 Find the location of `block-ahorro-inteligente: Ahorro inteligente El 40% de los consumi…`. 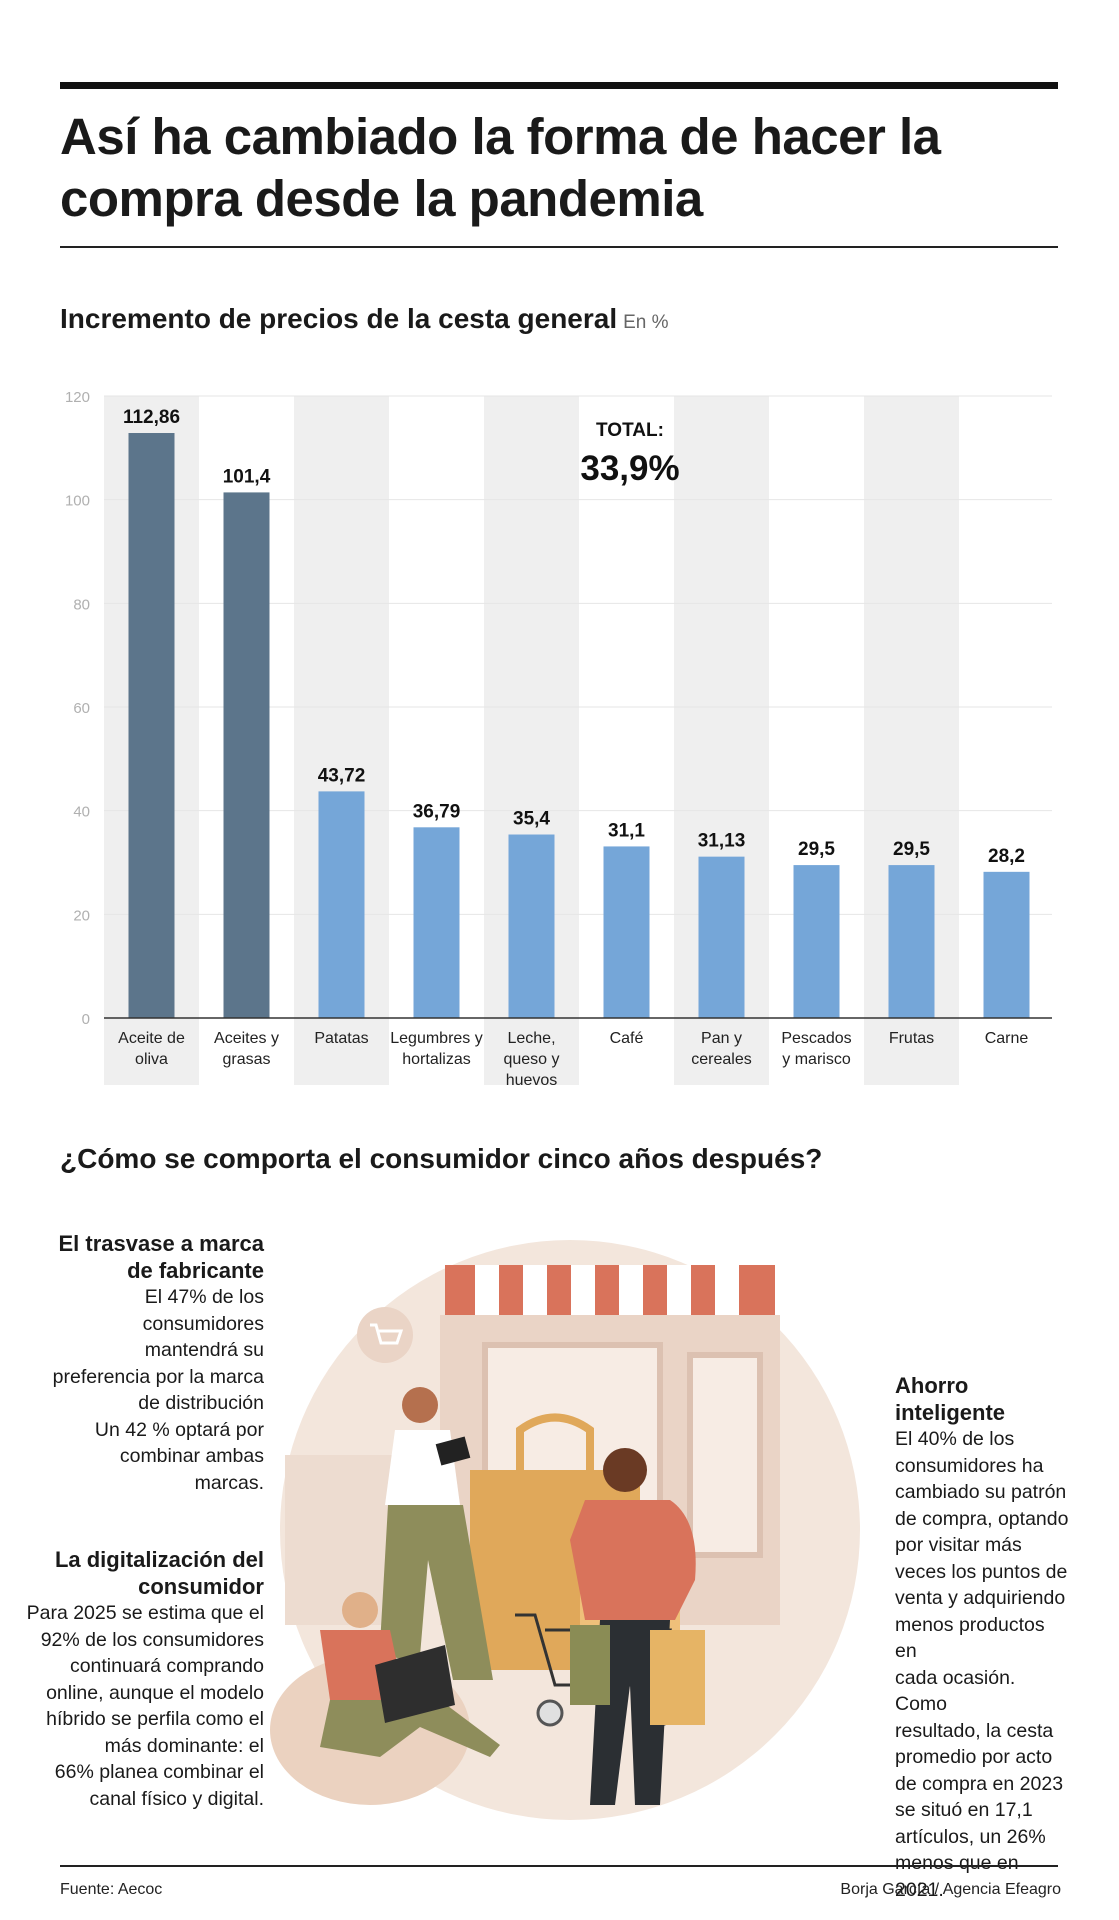

block-ahorro-inteligente: Ahorro inteligente El 40% de los consumi… is located at coordinates (982, 1637).